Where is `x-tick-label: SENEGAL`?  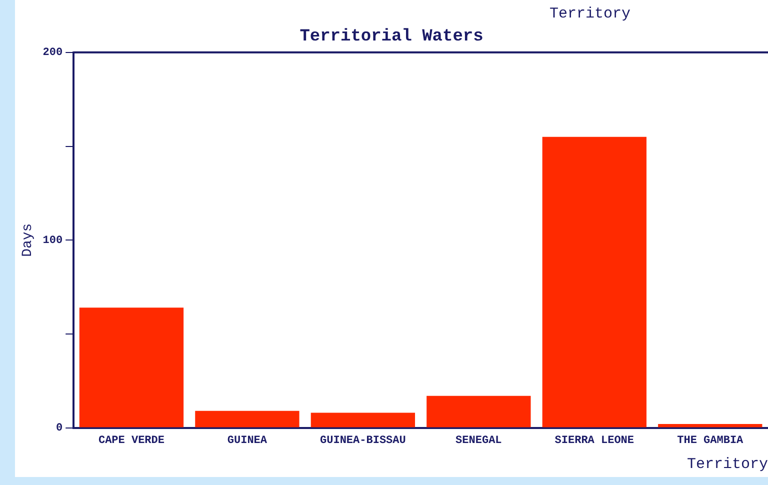
x-tick-label: SENEGAL is located at coordinates (479, 441).